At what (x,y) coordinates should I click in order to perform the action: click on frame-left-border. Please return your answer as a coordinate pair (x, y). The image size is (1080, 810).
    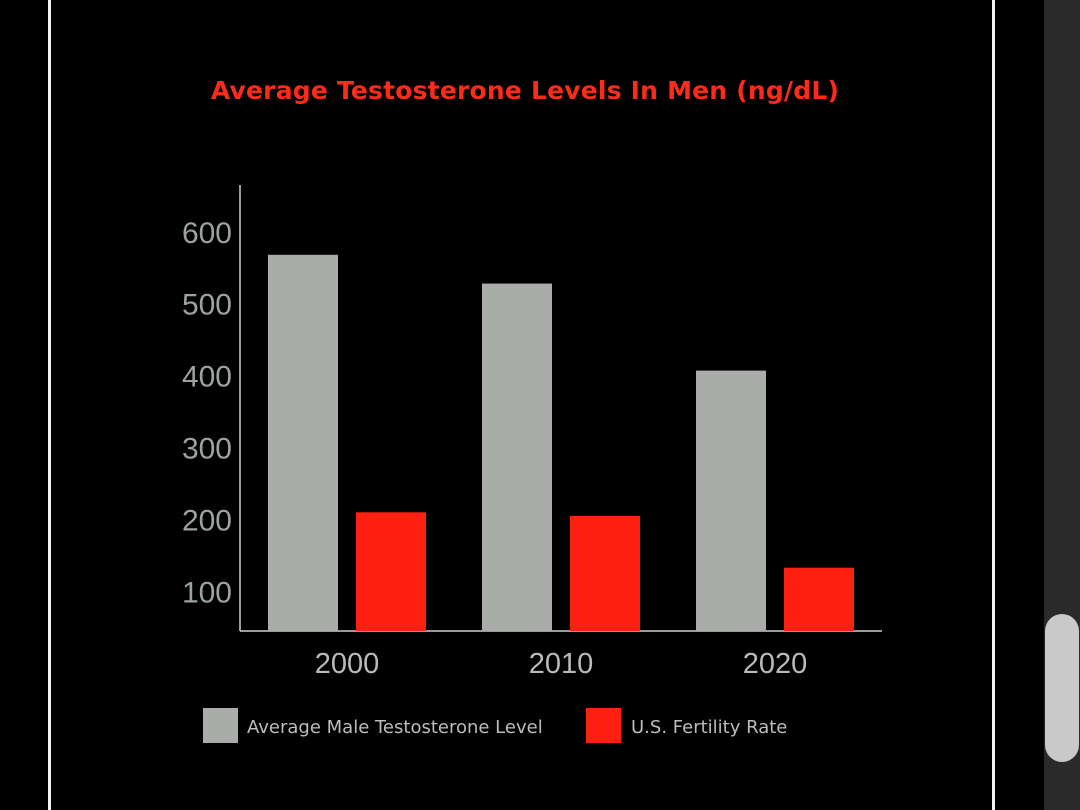
    Looking at the image, I should click on (49, 405).